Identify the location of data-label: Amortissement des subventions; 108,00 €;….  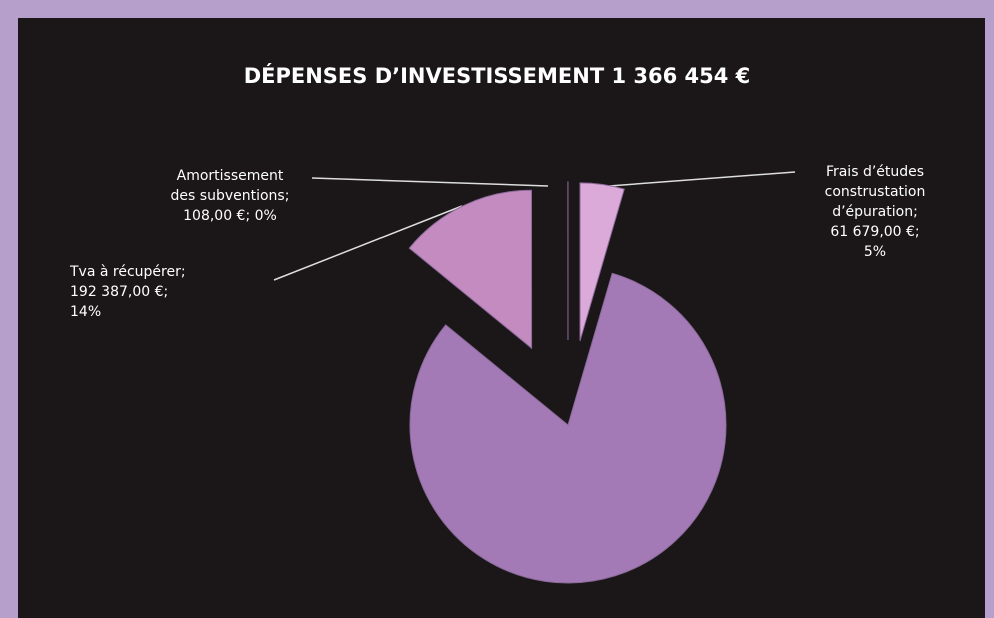
(230, 196).